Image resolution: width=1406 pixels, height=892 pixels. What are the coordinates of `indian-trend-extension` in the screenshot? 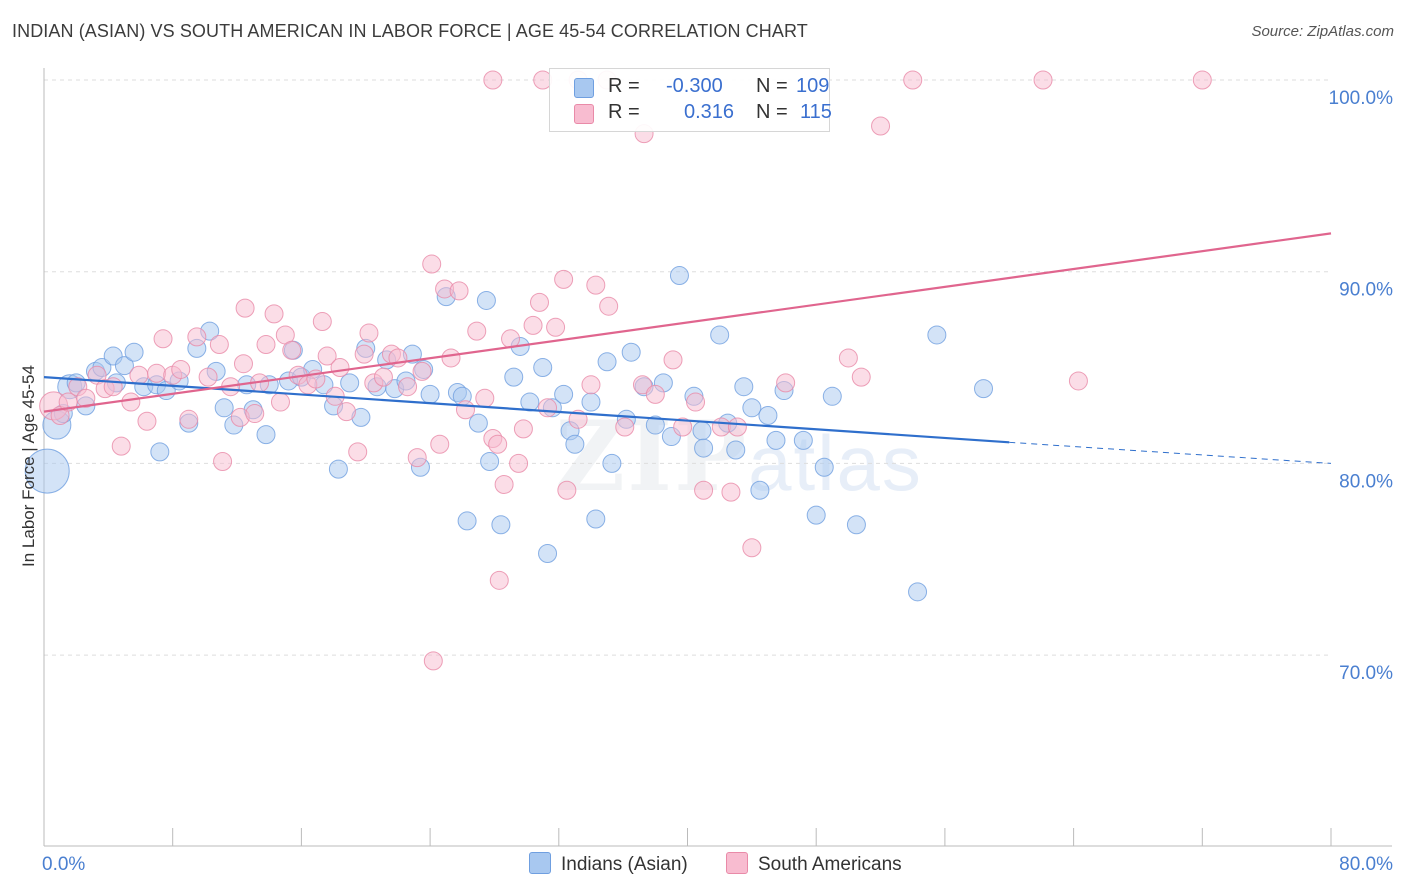 It's located at (1170, 452).